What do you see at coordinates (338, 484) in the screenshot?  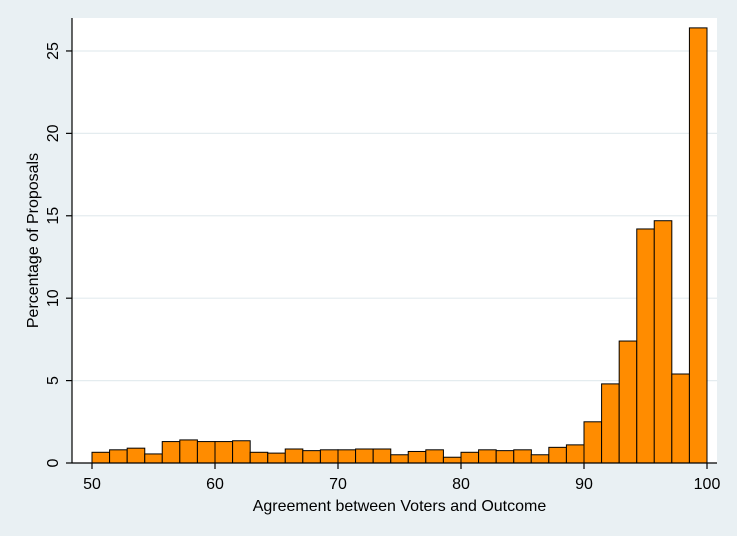 I see `x-tick-label: 70` at bounding box center [338, 484].